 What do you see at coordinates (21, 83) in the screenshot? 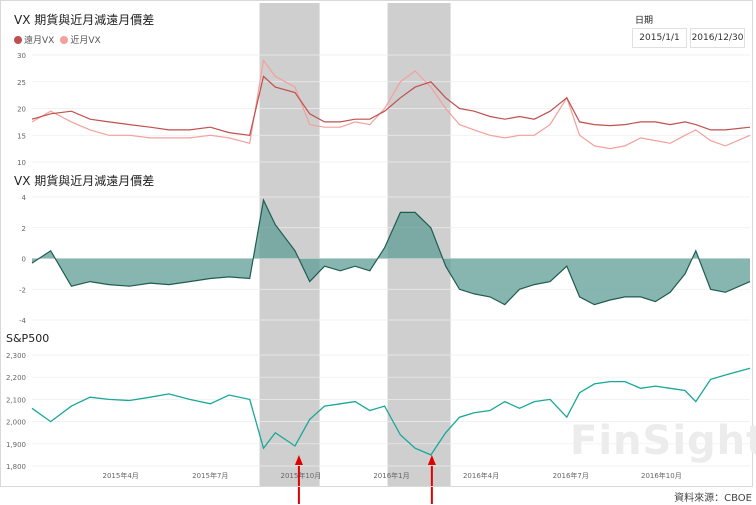
I see `ytick-label-1-3: 25` at bounding box center [21, 83].